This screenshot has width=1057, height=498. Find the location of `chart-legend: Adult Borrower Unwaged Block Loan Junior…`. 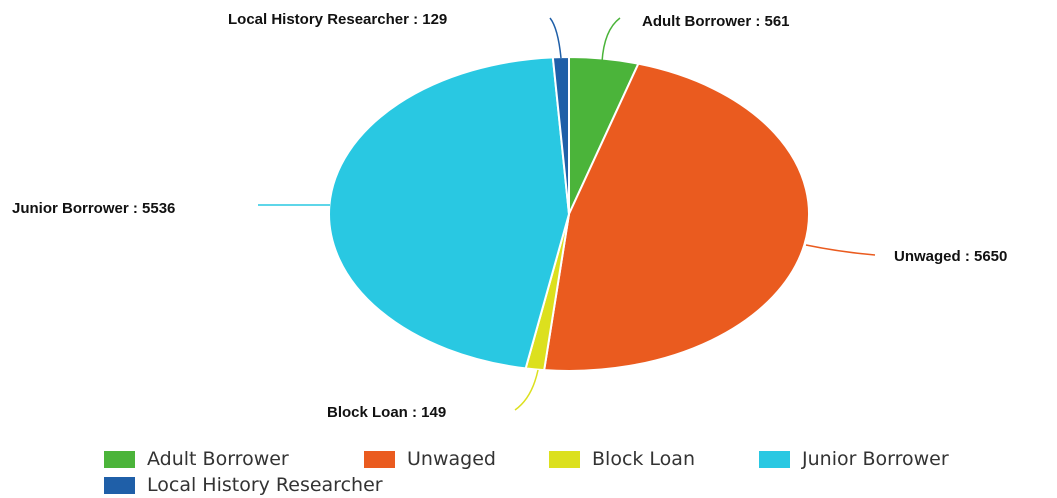

chart-legend: Adult Borrower Unwaged Block Loan Junior… is located at coordinates (564, 472).